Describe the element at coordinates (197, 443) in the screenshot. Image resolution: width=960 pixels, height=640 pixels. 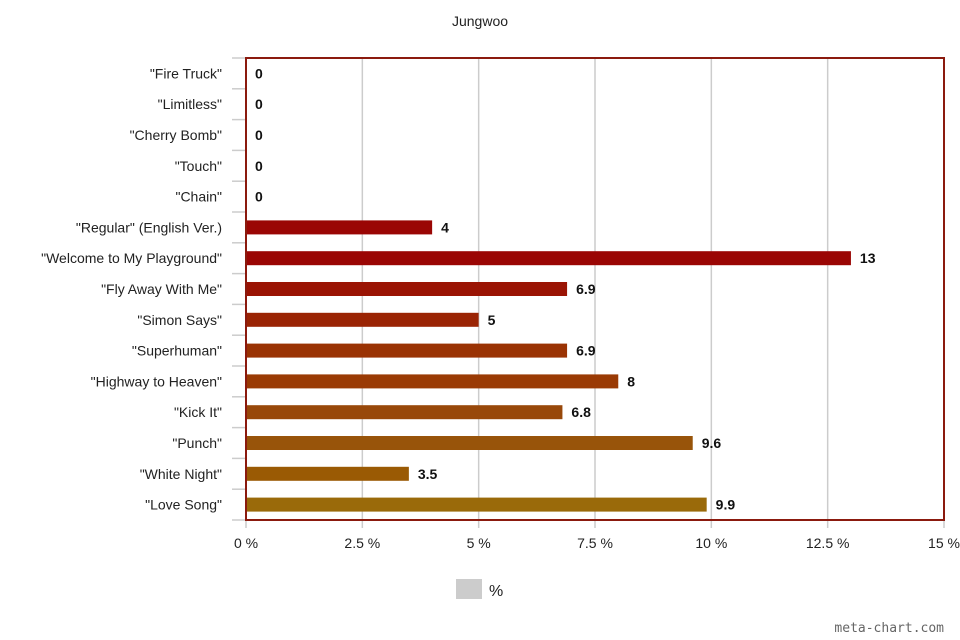
I see `category-label: "Punch"` at that location.